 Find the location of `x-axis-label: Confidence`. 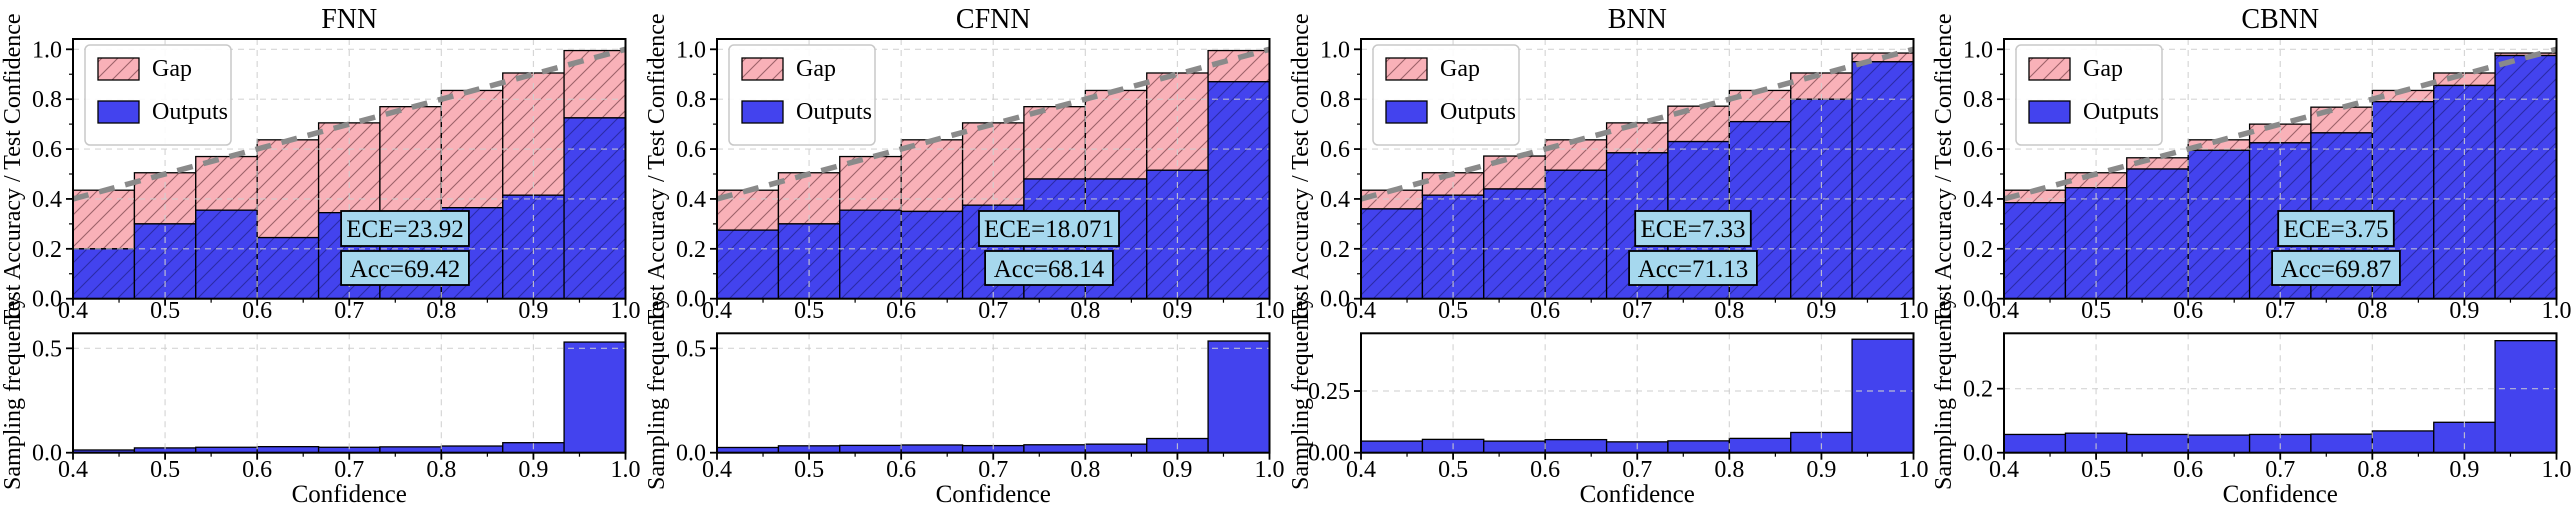

x-axis-label: Confidence is located at coordinates (2280, 494).